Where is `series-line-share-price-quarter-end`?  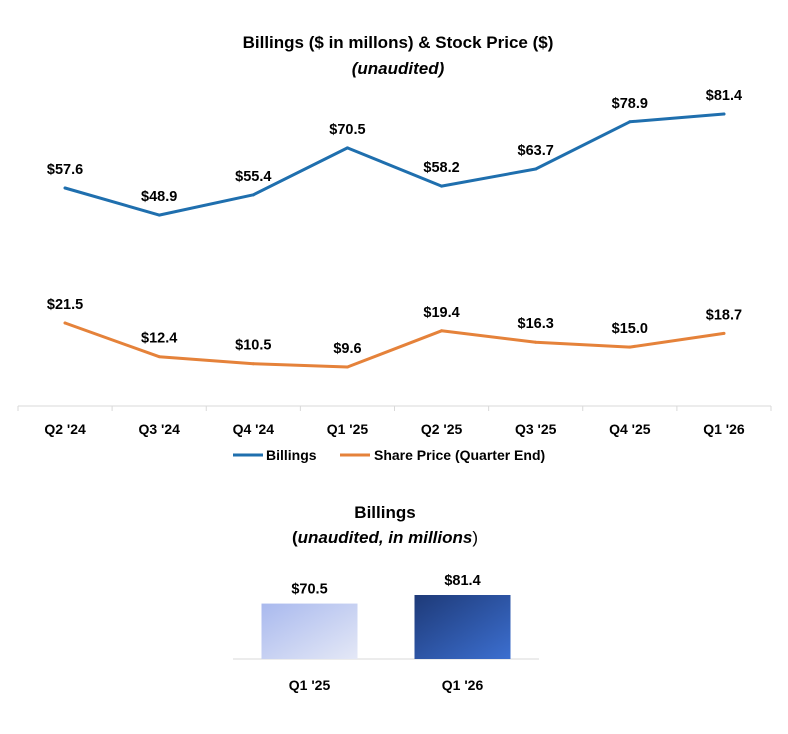 series-line-share-price-quarter-end is located at coordinates (394, 345).